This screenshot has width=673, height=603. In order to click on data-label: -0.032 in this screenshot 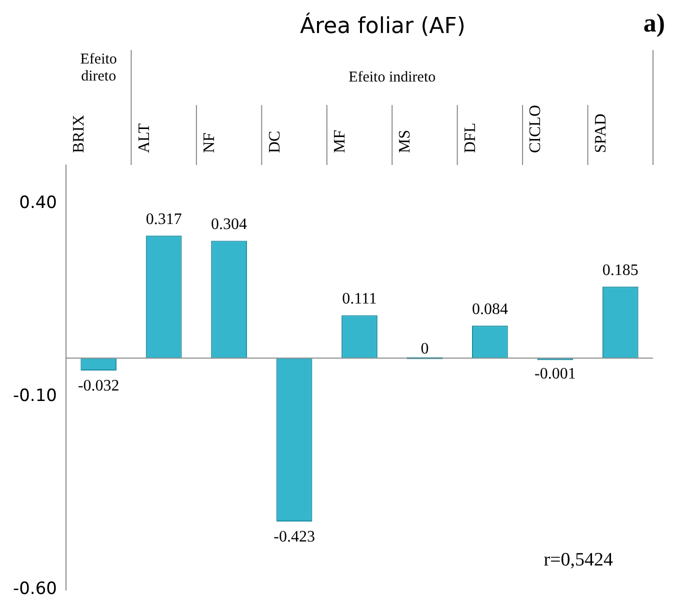, I will do `click(99, 386)`.